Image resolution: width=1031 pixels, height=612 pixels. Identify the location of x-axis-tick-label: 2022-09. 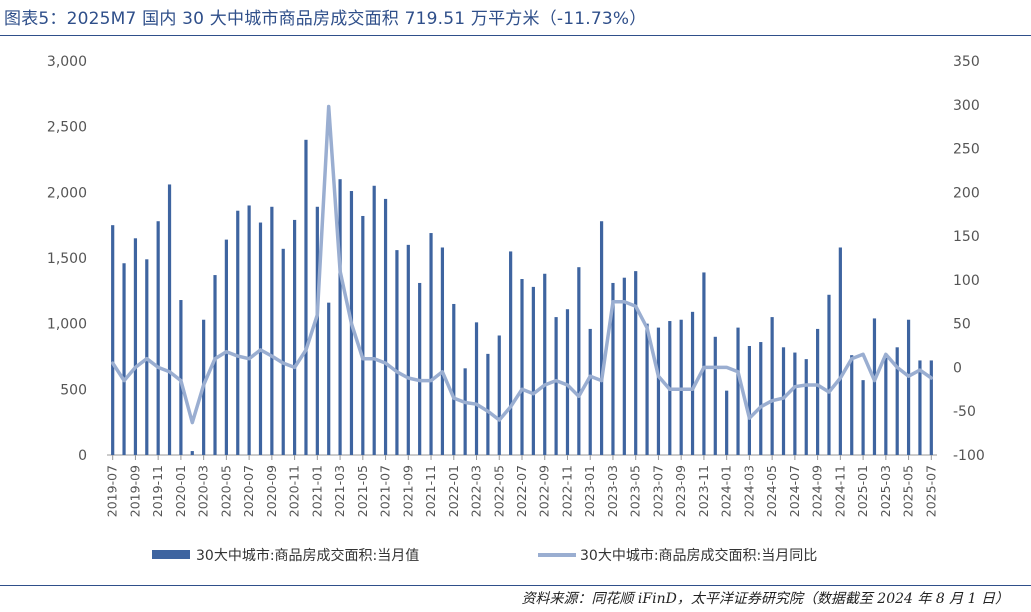
(544, 491).